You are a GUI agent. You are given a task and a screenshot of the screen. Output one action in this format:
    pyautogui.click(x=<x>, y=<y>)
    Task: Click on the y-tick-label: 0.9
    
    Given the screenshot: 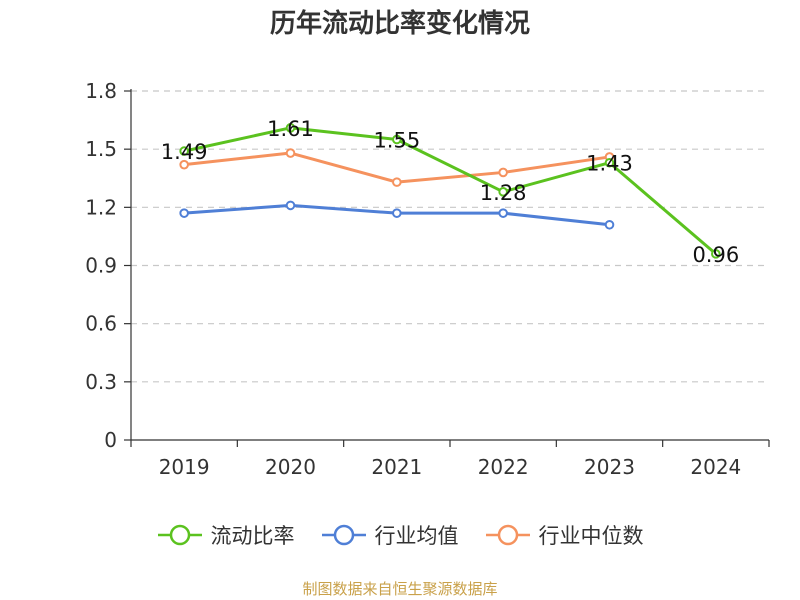 What is the action you would take?
    pyautogui.click(x=101, y=266)
    